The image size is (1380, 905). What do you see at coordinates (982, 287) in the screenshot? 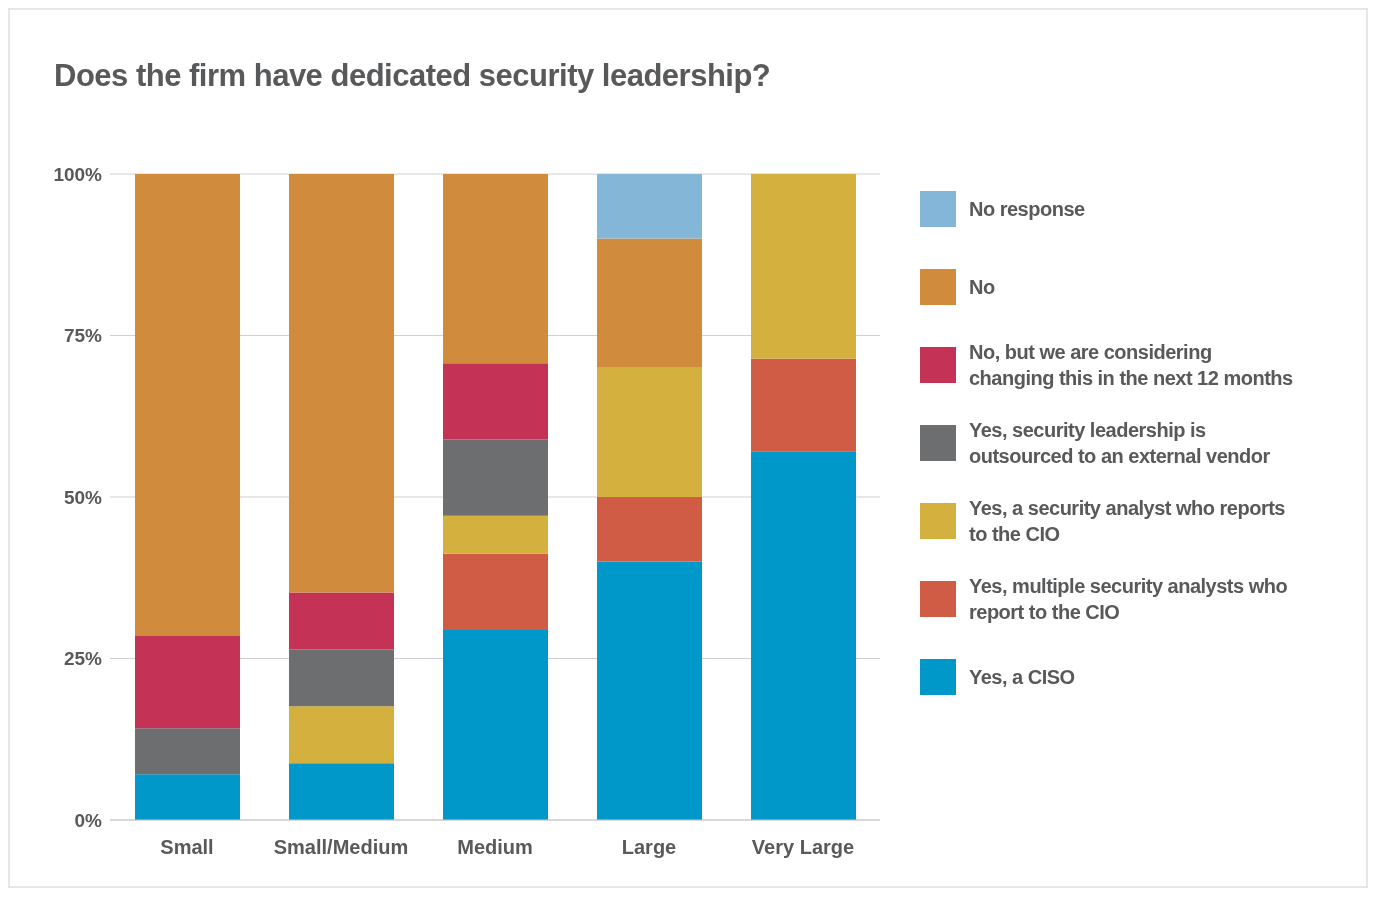
I see `legend-label: No` at bounding box center [982, 287].